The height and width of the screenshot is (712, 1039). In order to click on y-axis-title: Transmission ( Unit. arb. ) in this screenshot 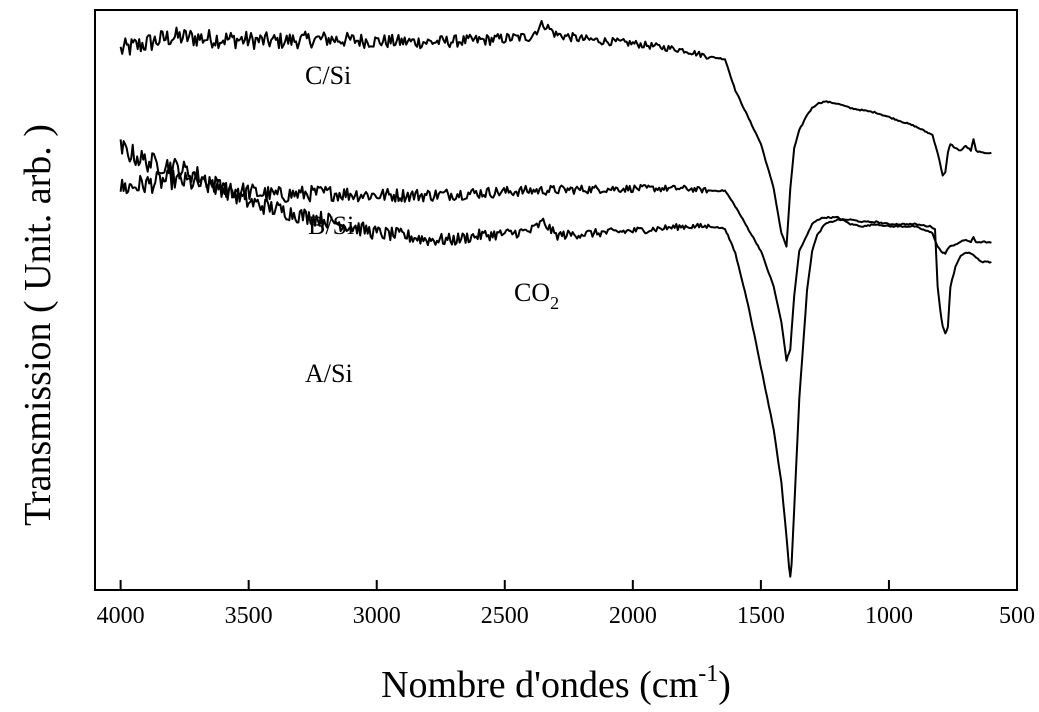, I will do `click(38, 325)`.